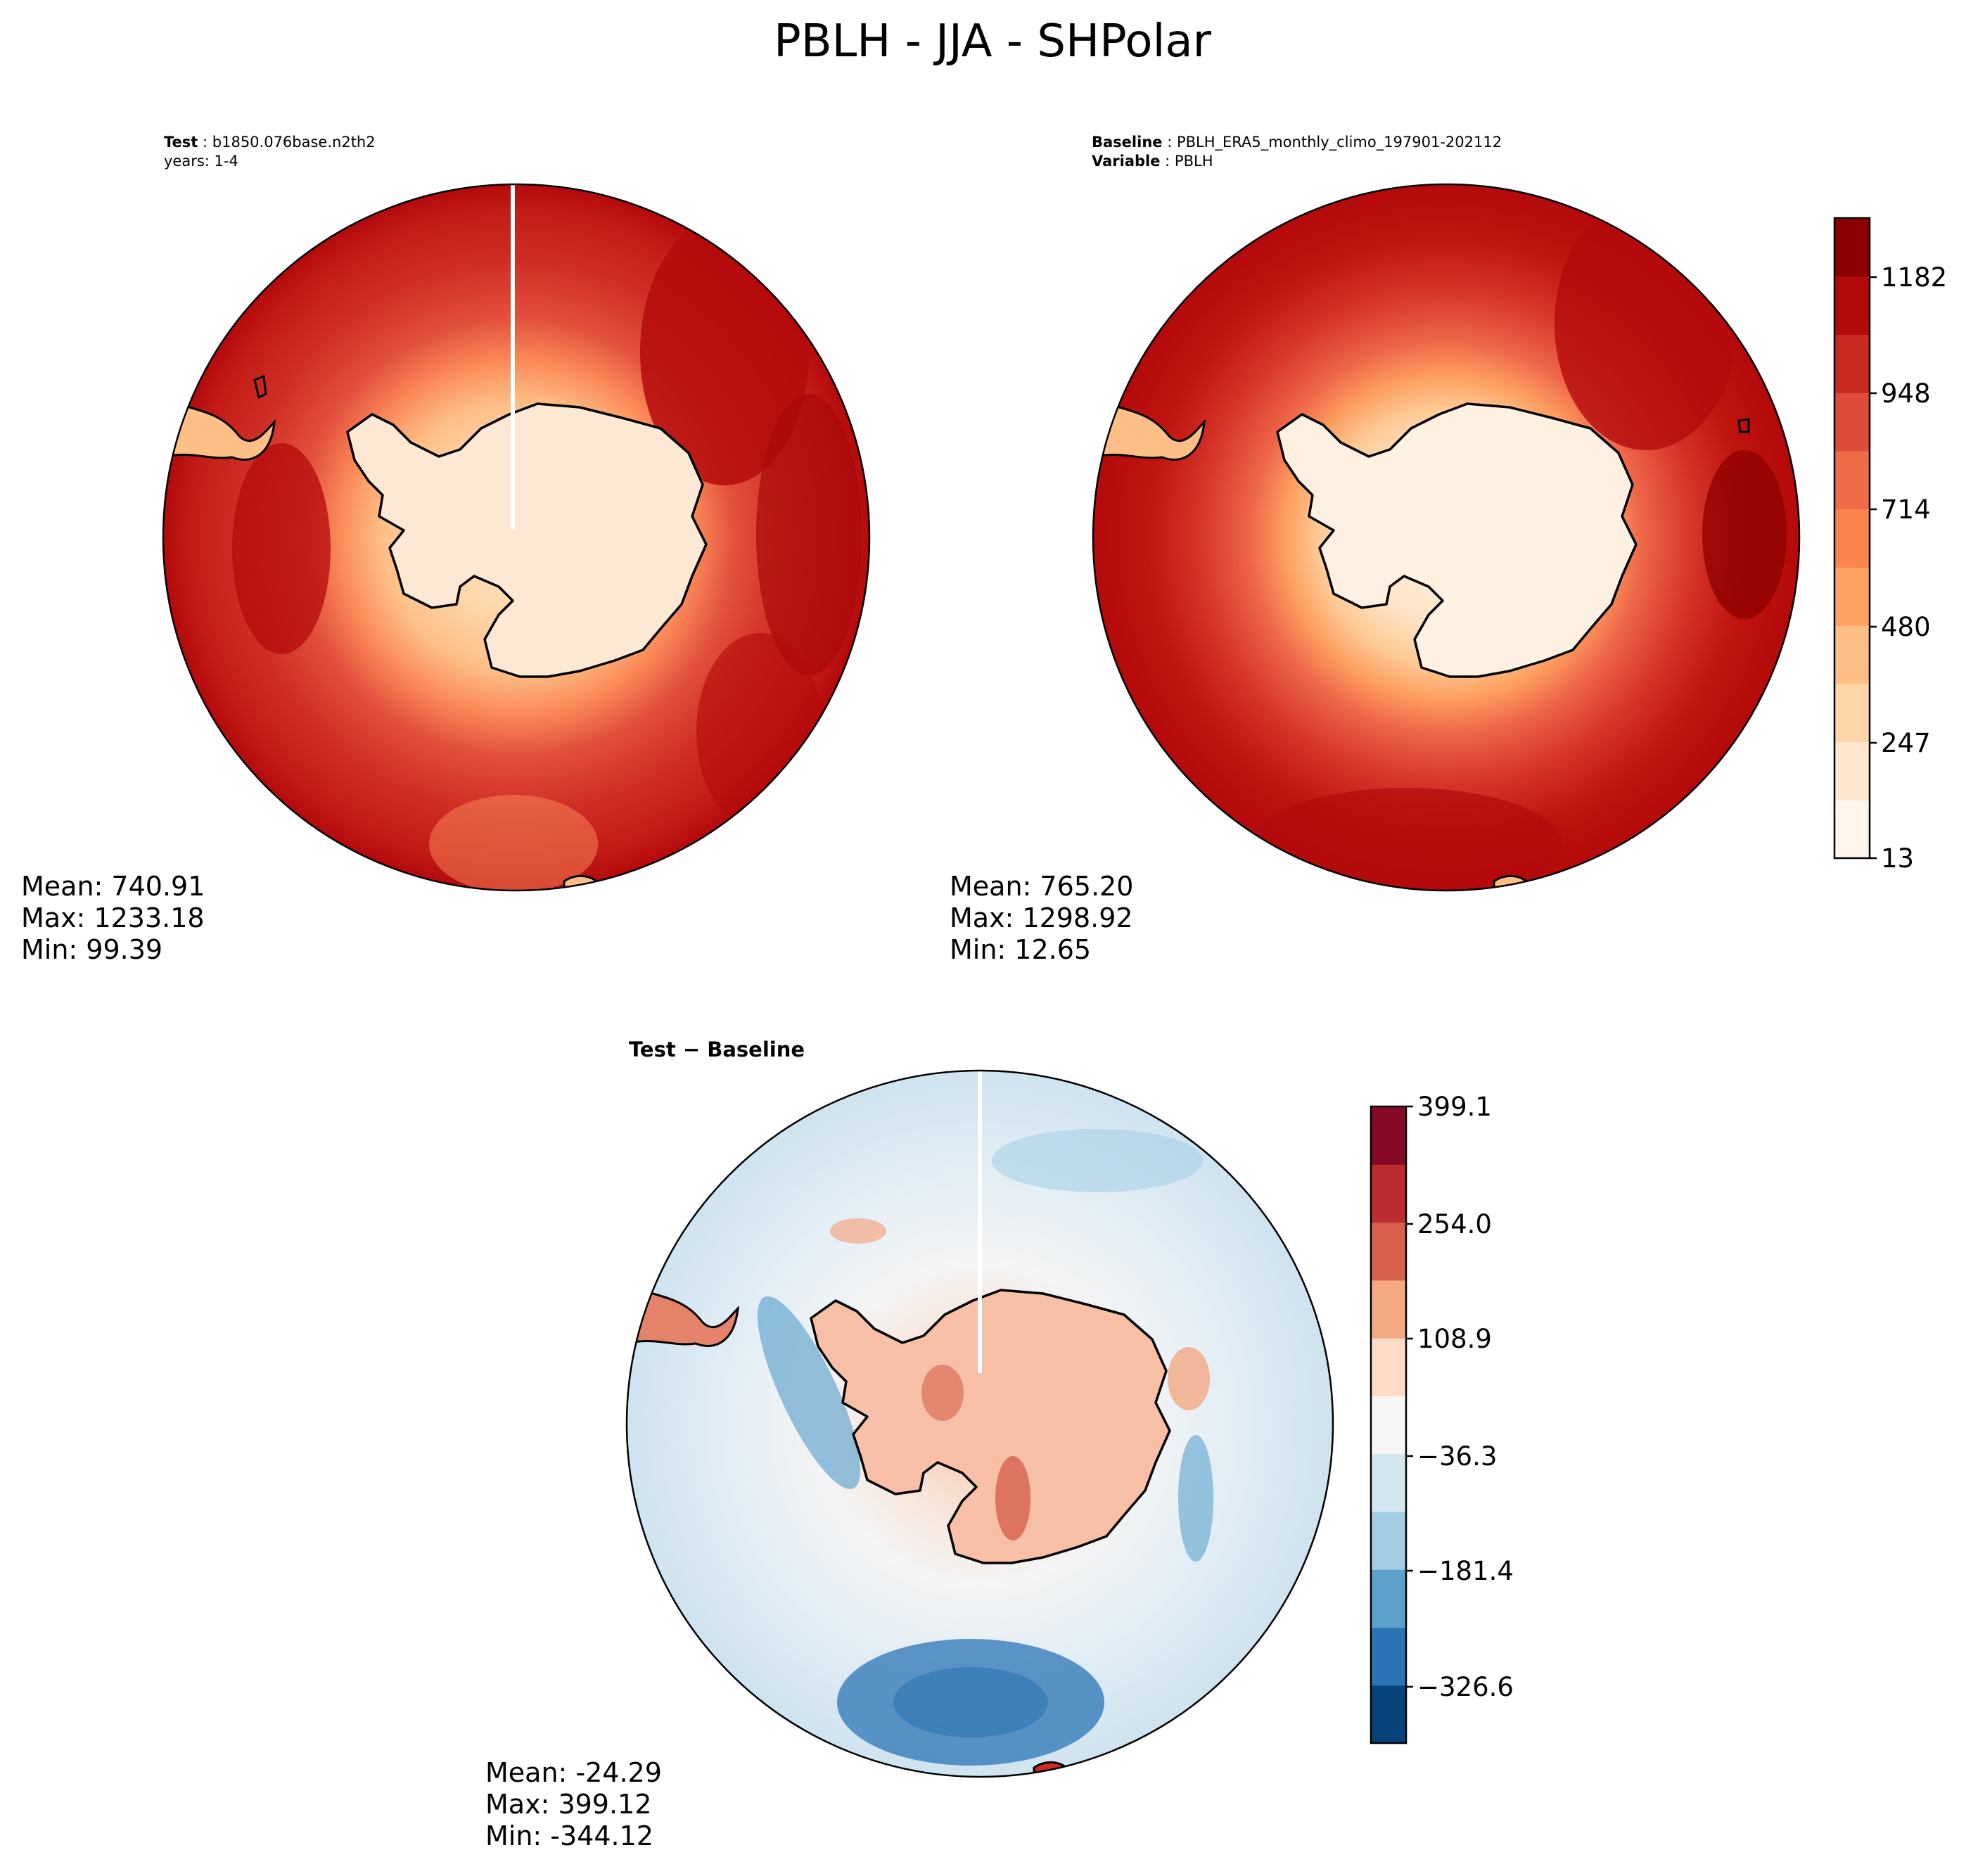  I want to click on baseline-panel-variable: Variable : PBLH, so click(1152, 161).